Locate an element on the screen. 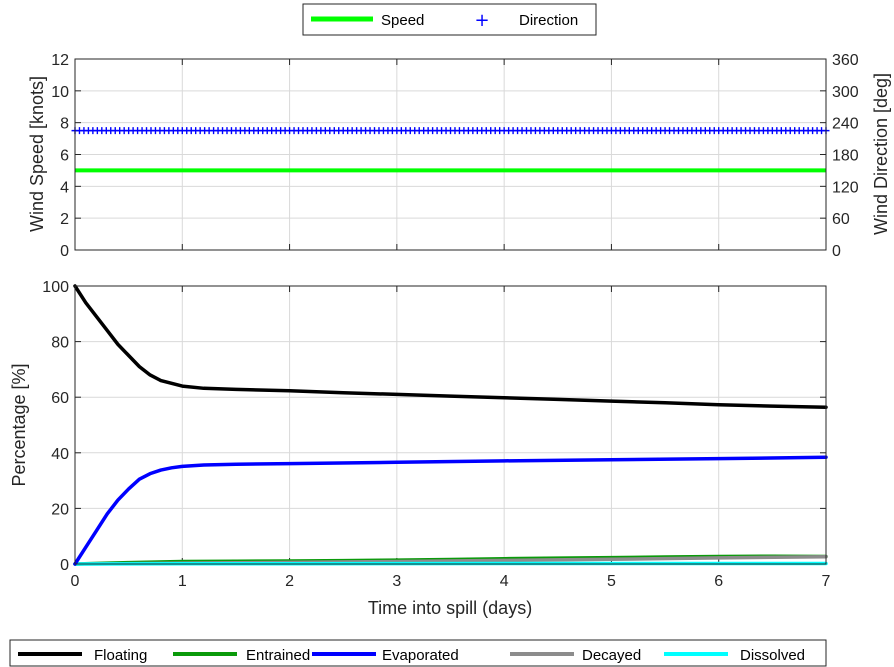 The height and width of the screenshot is (667, 894). wind-speed-axis-label: Wind Speed [knots] is located at coordinates (37, 154).